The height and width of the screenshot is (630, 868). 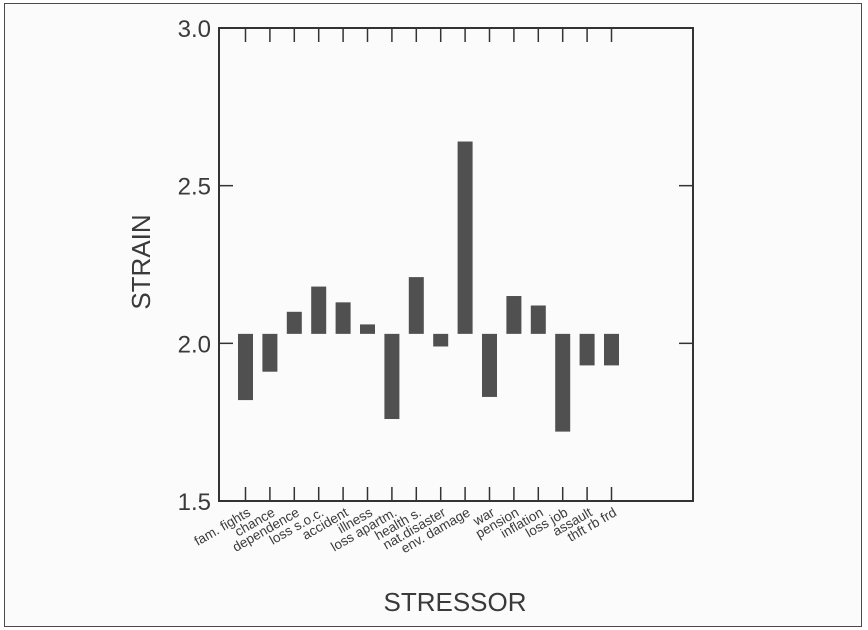 I want to click on x-axis-title: STRESSOR, so click(x=454, y=602).